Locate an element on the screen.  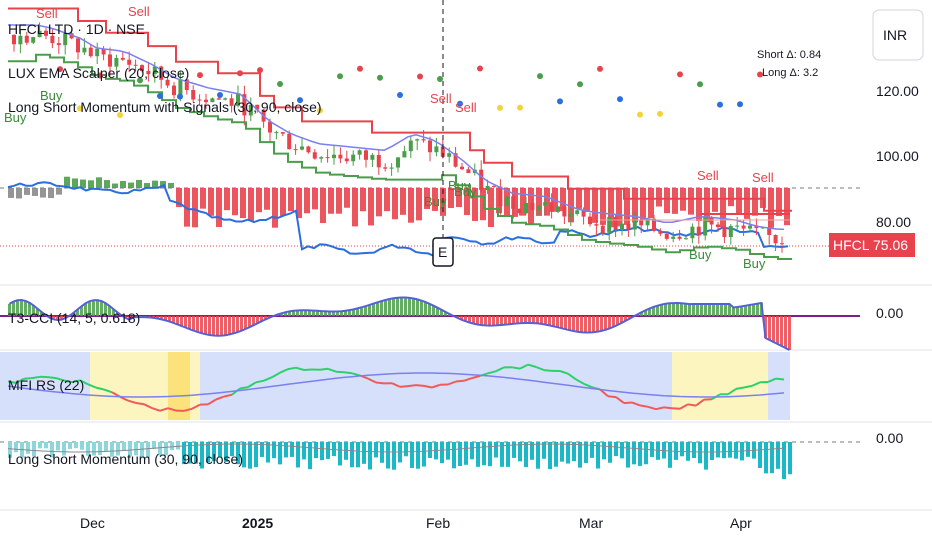
lsm-label: Long Short Momentum (30, 90, close) is located at coordinates (125, 459).